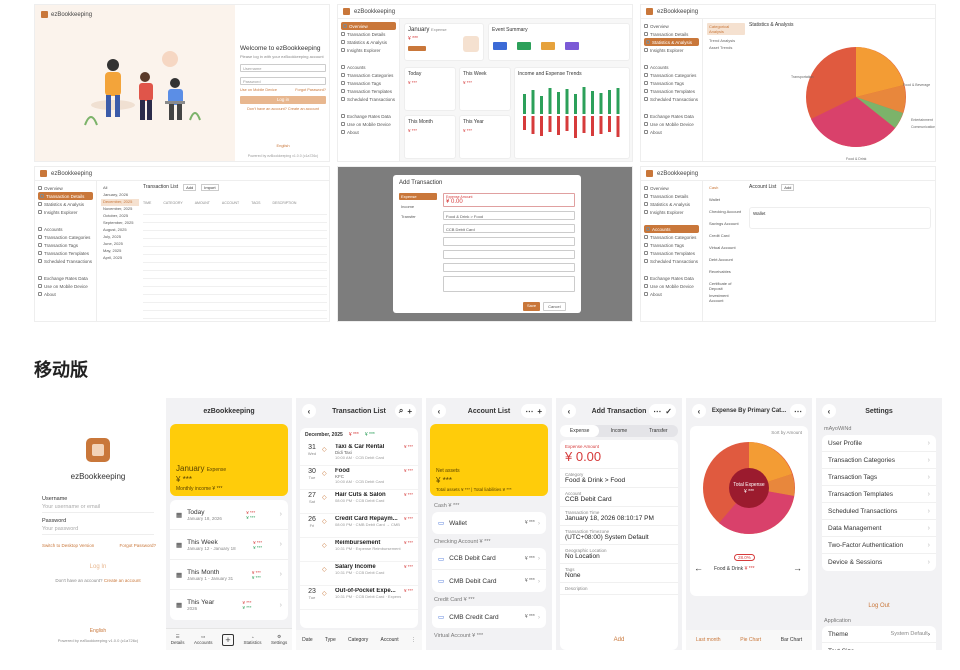 This screenshot has height=670, width=960. I want to click on tx-filter-button: Category, so click(358, 640).